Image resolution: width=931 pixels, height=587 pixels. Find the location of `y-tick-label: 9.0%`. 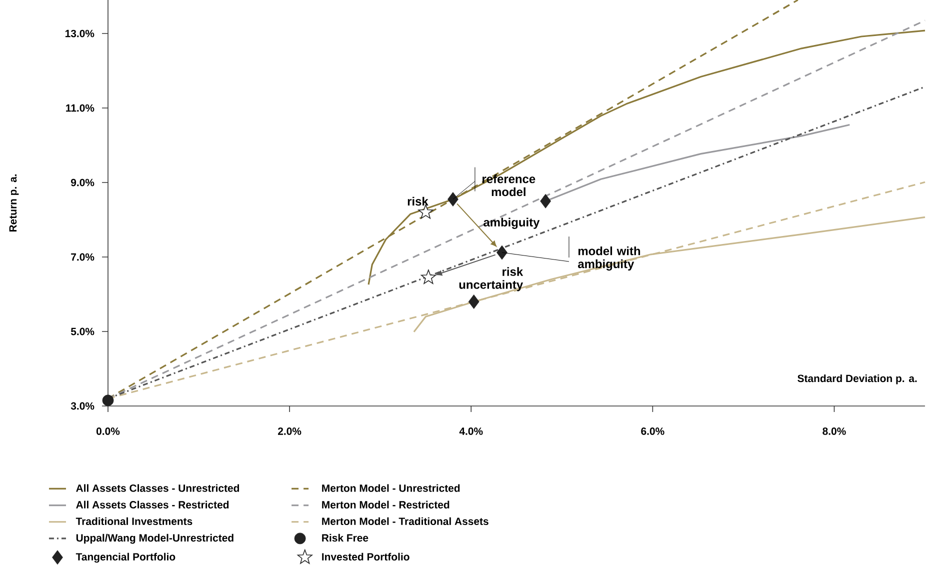

y-tick-label: 9.0% is located at coordinates (82, 182).